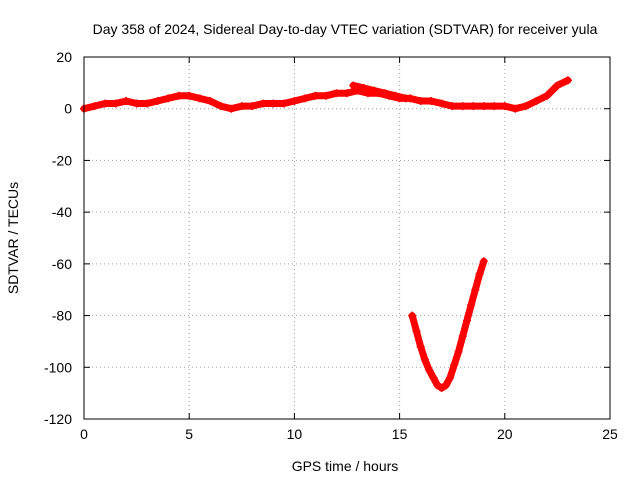 The height and width of the screenshot is (480, 640). What do you see at coordinates (400, 434) in the screenshot?
I see `x-tick-label: 15` at bounding box center [400, 434].